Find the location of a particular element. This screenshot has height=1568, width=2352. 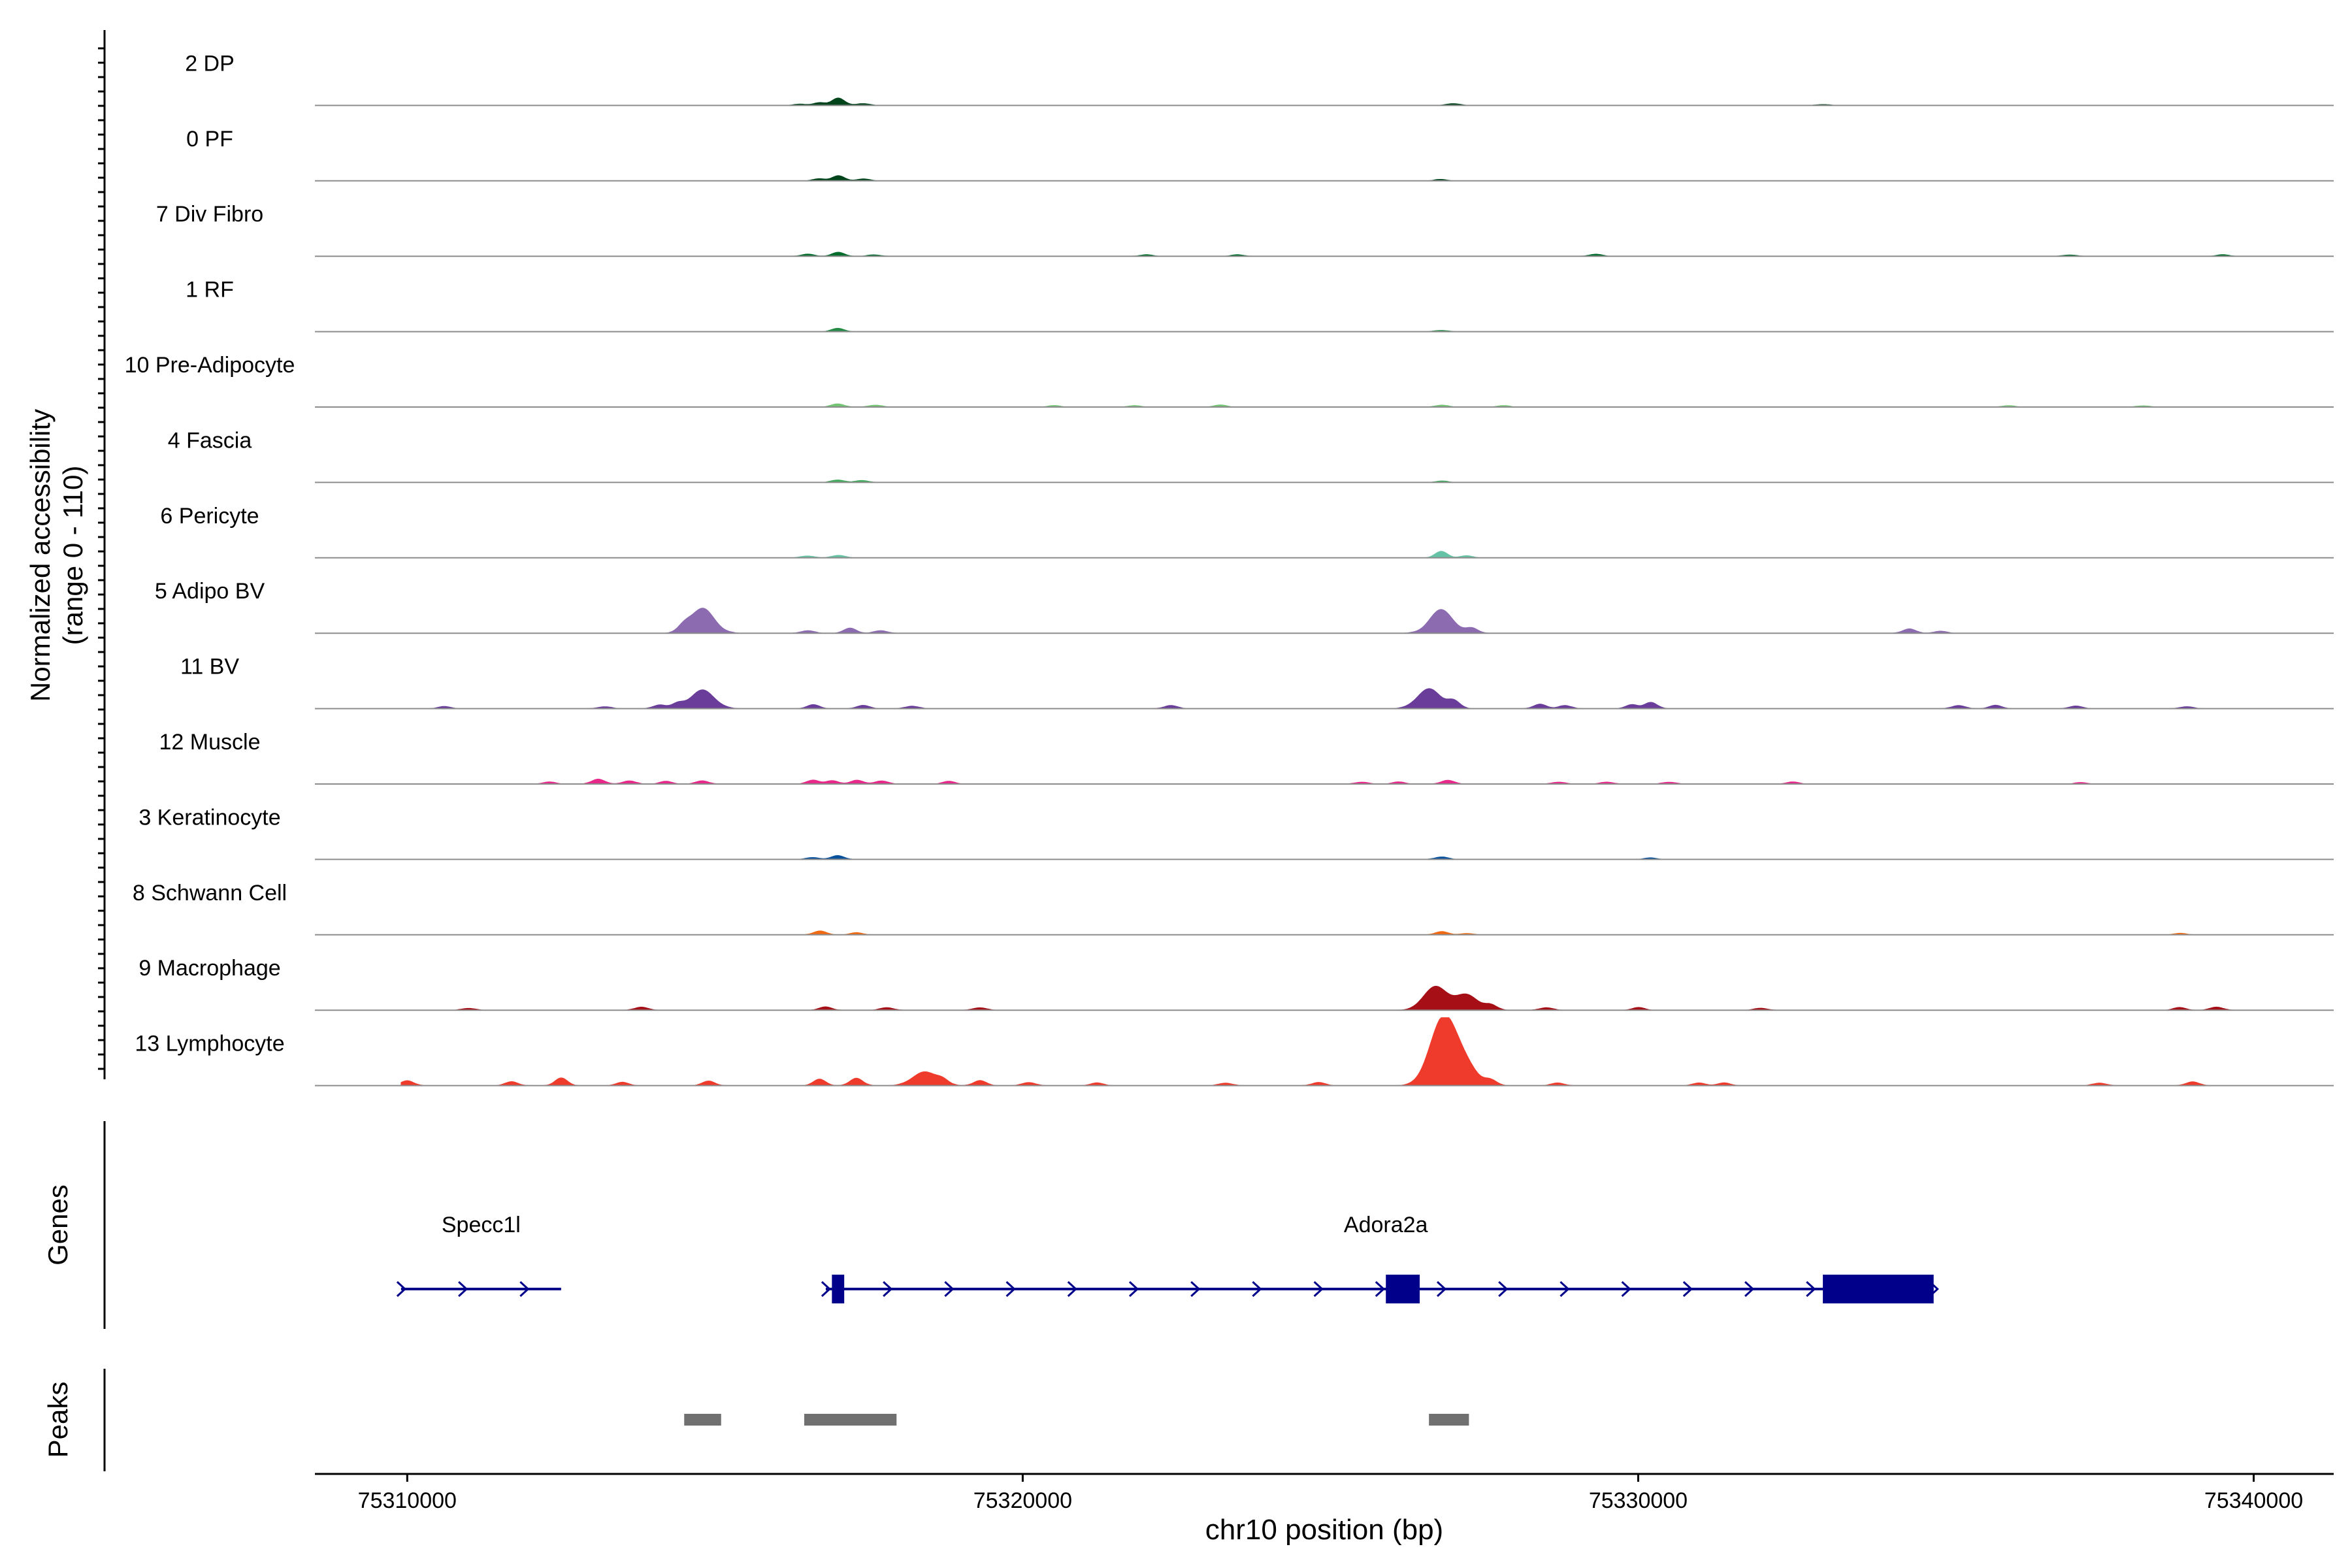

peak-regions is located at coordinates (1076, 1420).